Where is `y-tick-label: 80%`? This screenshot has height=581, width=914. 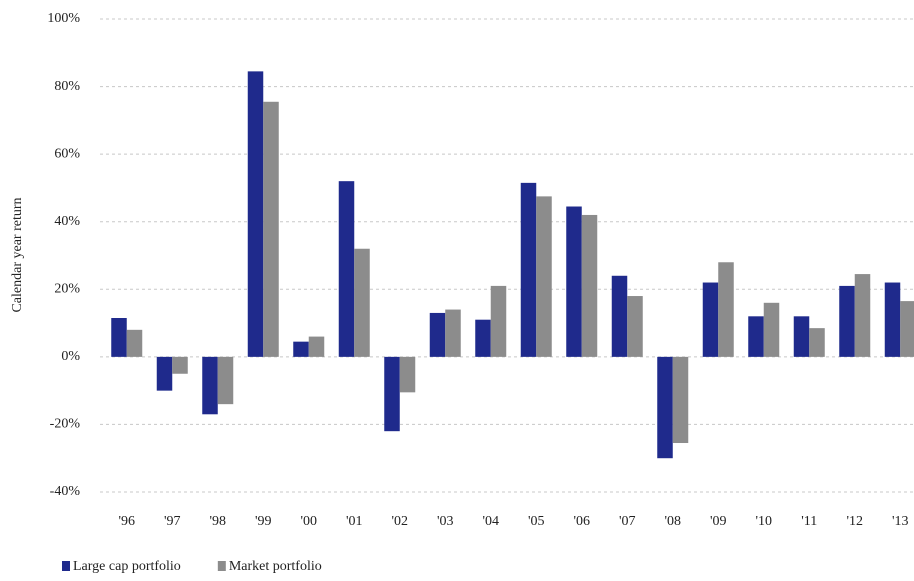
y-tick-label: 80% is located at coordinates (67, 86).